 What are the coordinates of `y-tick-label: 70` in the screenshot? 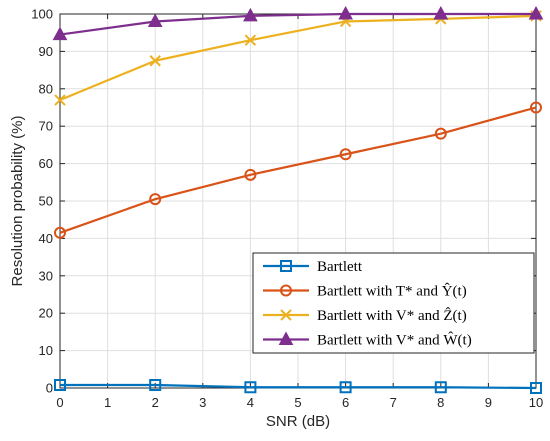 It's located at (46, 126).